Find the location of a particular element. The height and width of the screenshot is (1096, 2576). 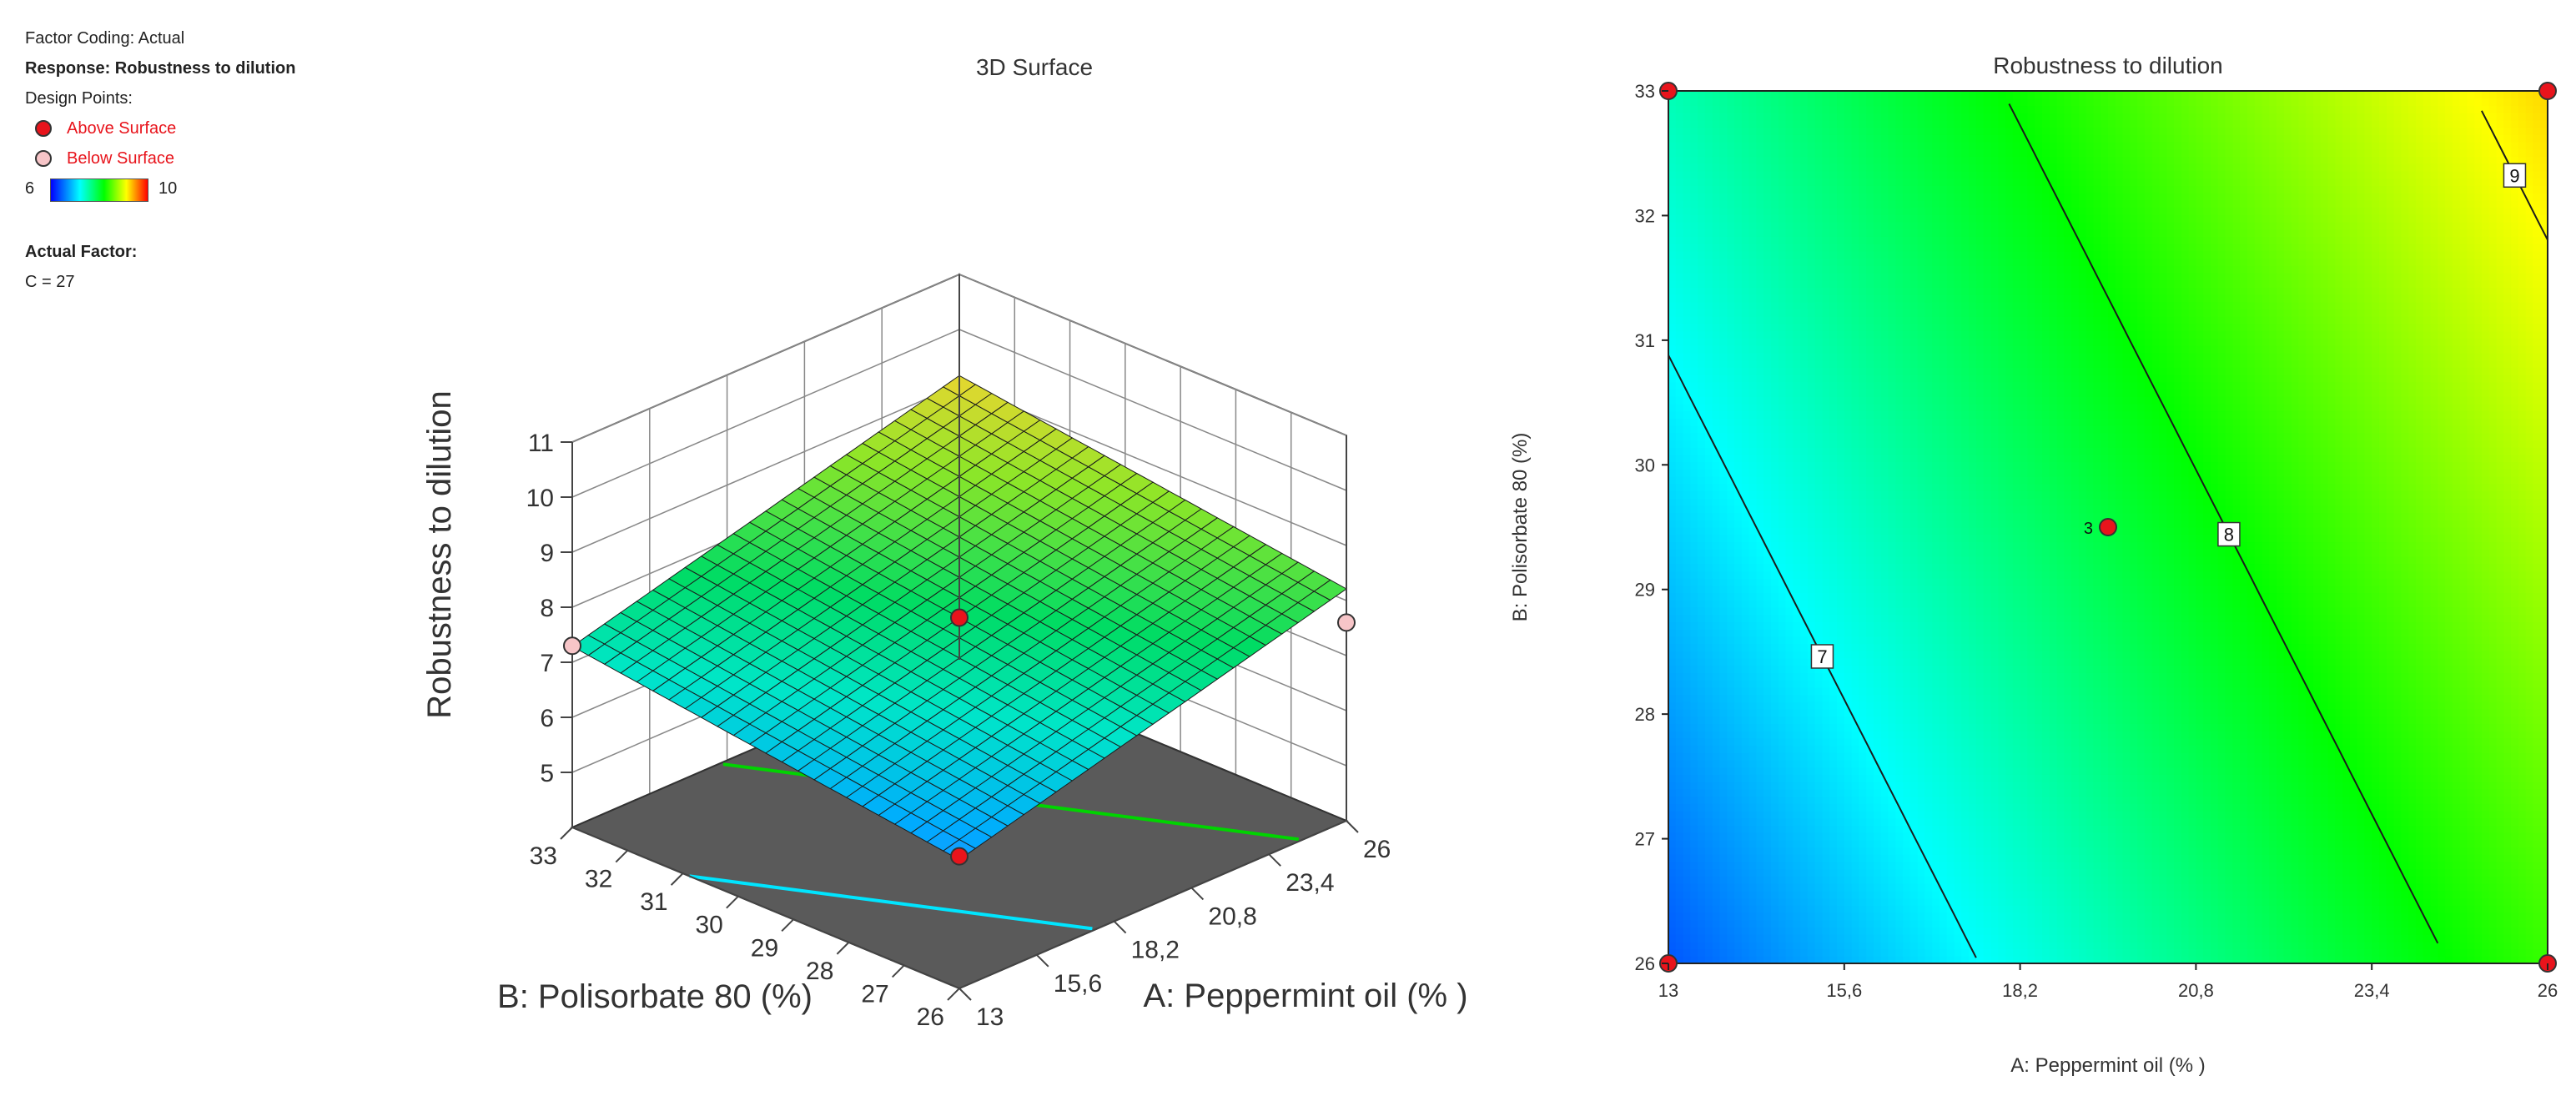

y-tick-label: 33 is located at coordinates (543, 856).